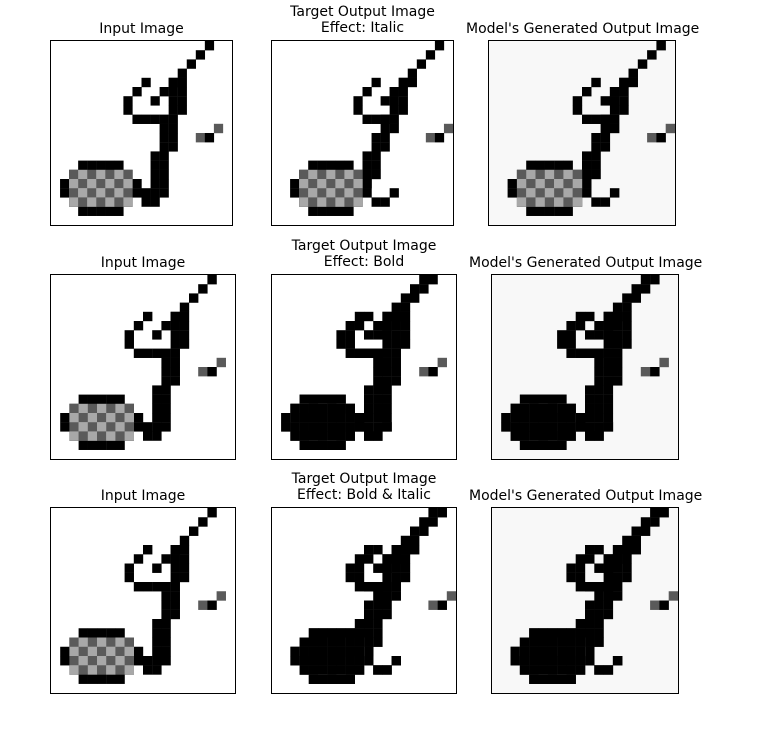  I want to click on panel-input-image-2: Input Image, so click(143, 349).